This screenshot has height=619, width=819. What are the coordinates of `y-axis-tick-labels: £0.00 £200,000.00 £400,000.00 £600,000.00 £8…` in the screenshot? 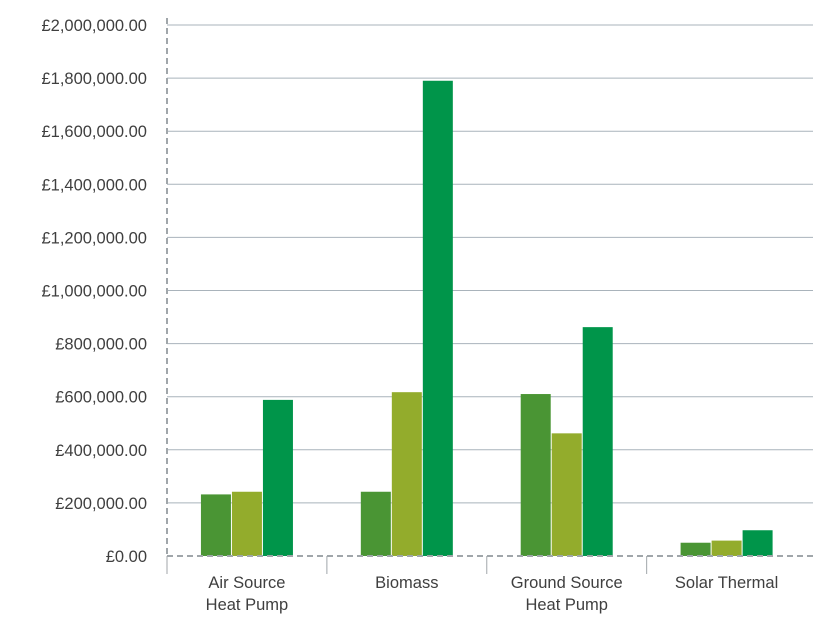 It's located at (94, 291).